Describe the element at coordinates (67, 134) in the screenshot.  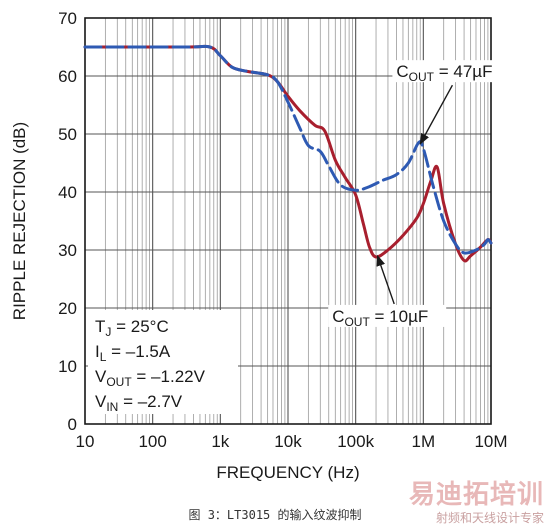
I see `y-tick-label: 50` at that location.